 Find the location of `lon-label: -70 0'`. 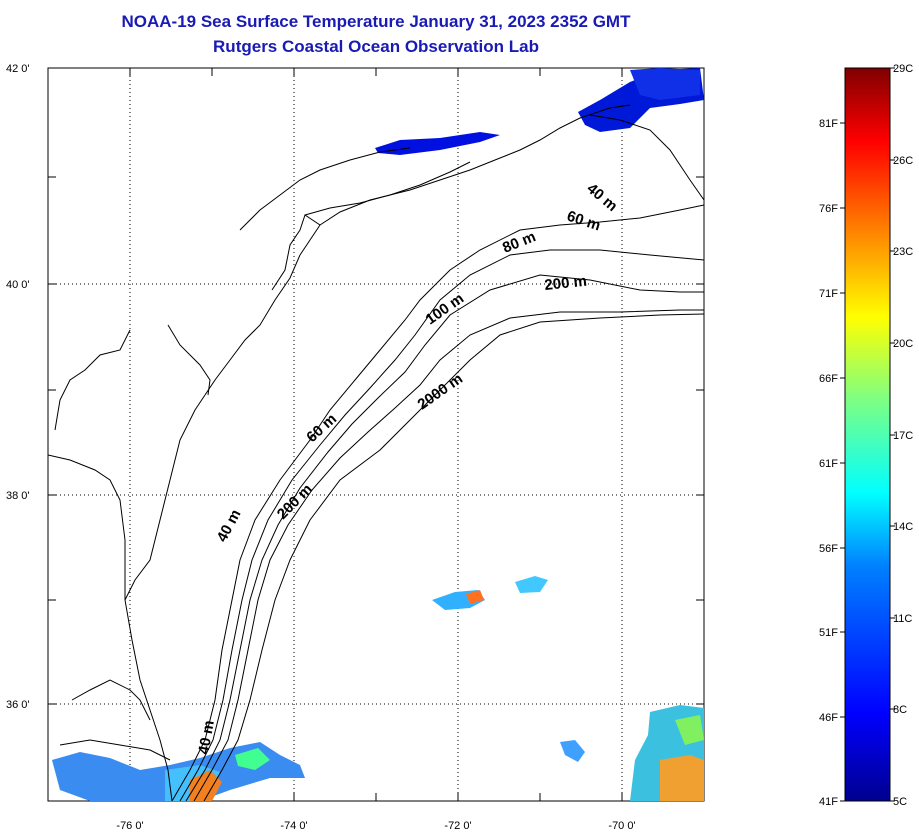

lon-label: -70 0' is located at coordinates (621, 826).